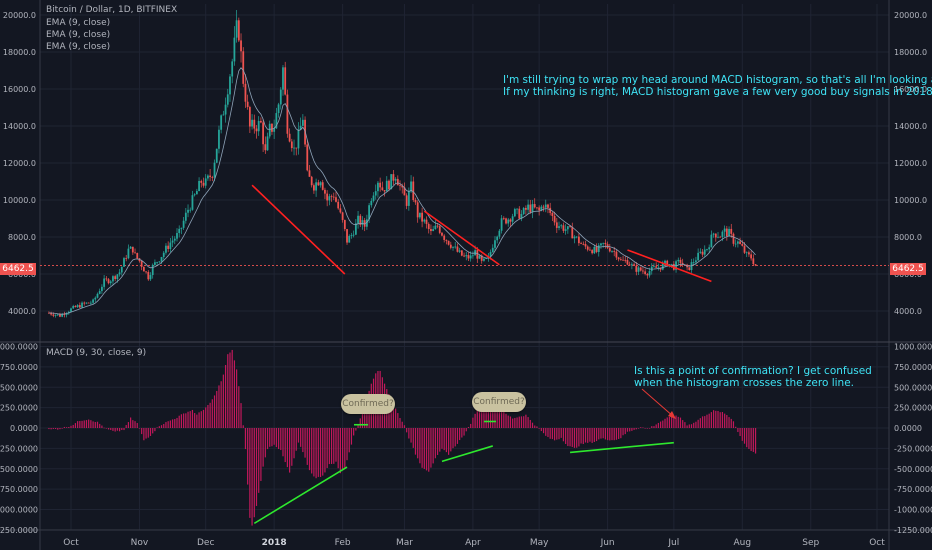 The width and height of the screenshot is (932, 550). Describe the element at coordinates (913, 347) in the screenshot. I see `macd-tick-right-0: 1000.0000` at that location.